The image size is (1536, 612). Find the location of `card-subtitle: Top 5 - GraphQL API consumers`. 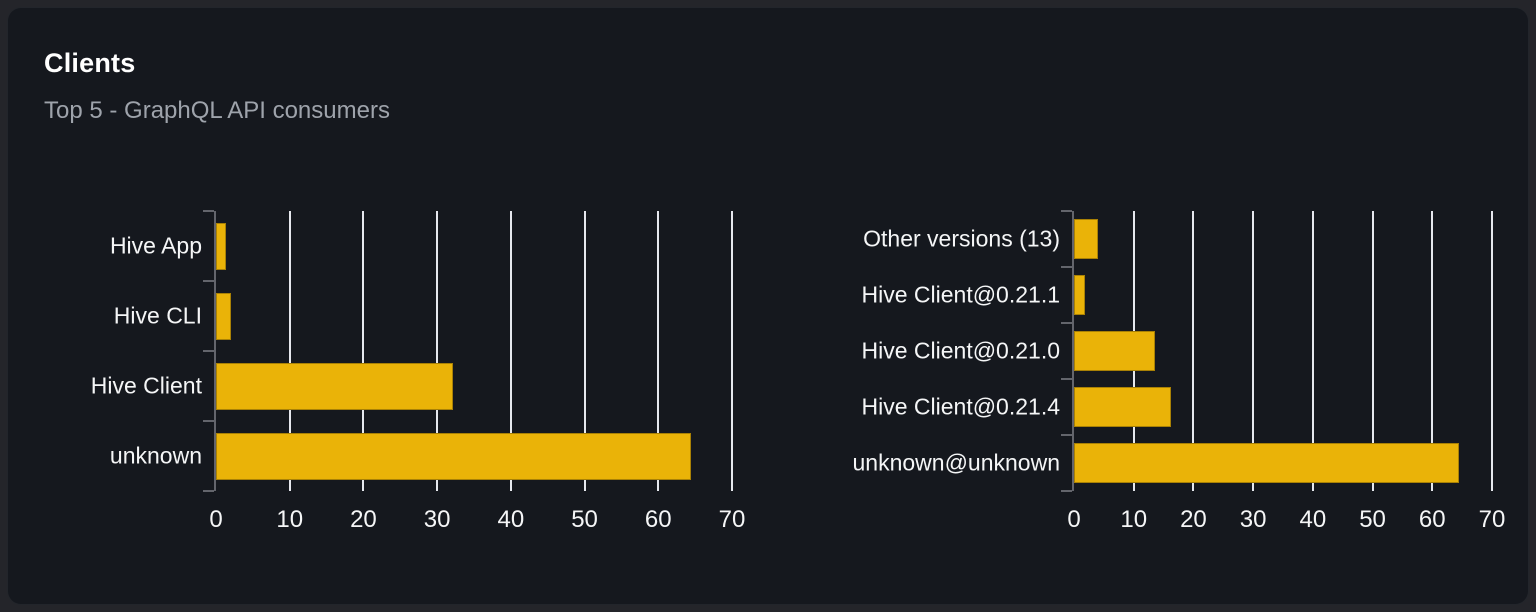

card-subtitle: Top 5 - GraphQL API consumers is located at coordinates (217, 110).